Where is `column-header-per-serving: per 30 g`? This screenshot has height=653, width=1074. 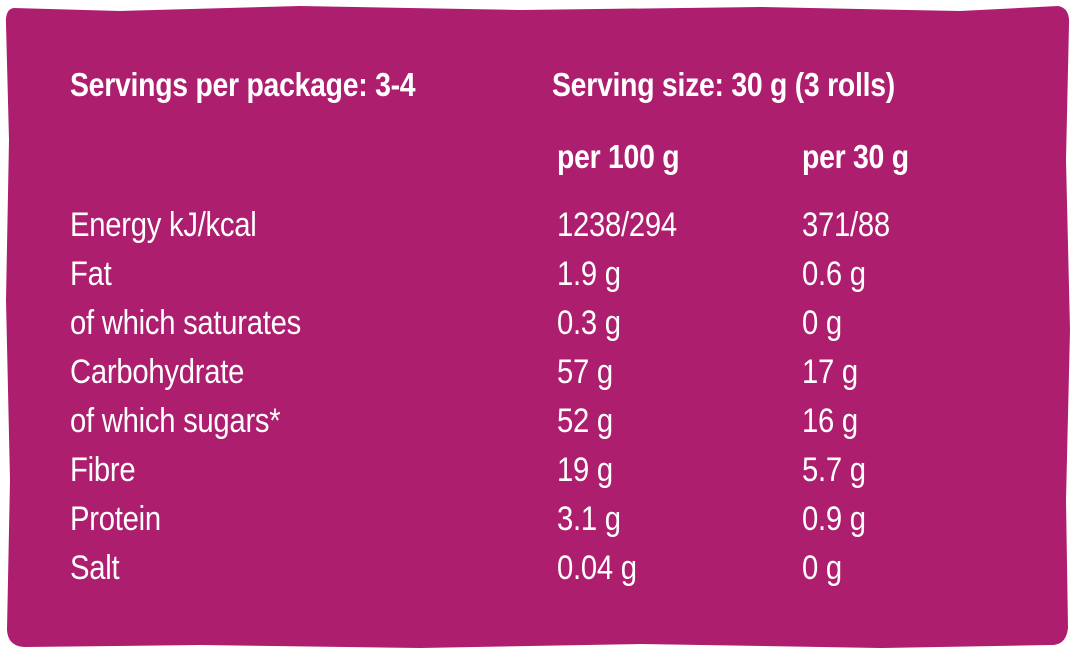 column-header-per-serving: per 30 g is located at coordinates (855, 156).